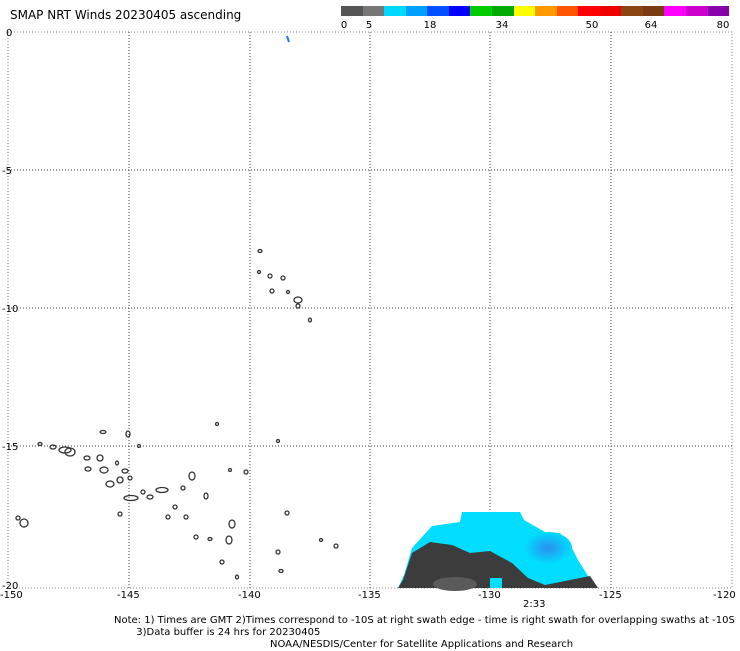  What do you see at coordinates (496, 583) in the screenshot?
I see `swath-blue-gap` at bounding box center [496, 583].